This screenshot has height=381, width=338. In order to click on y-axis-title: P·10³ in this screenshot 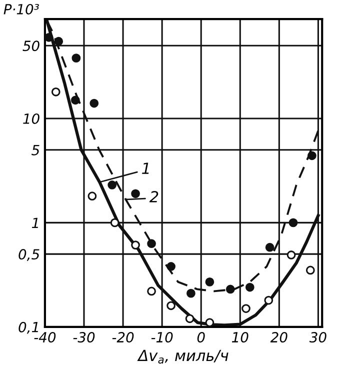, I will do `click(21, 9)`.